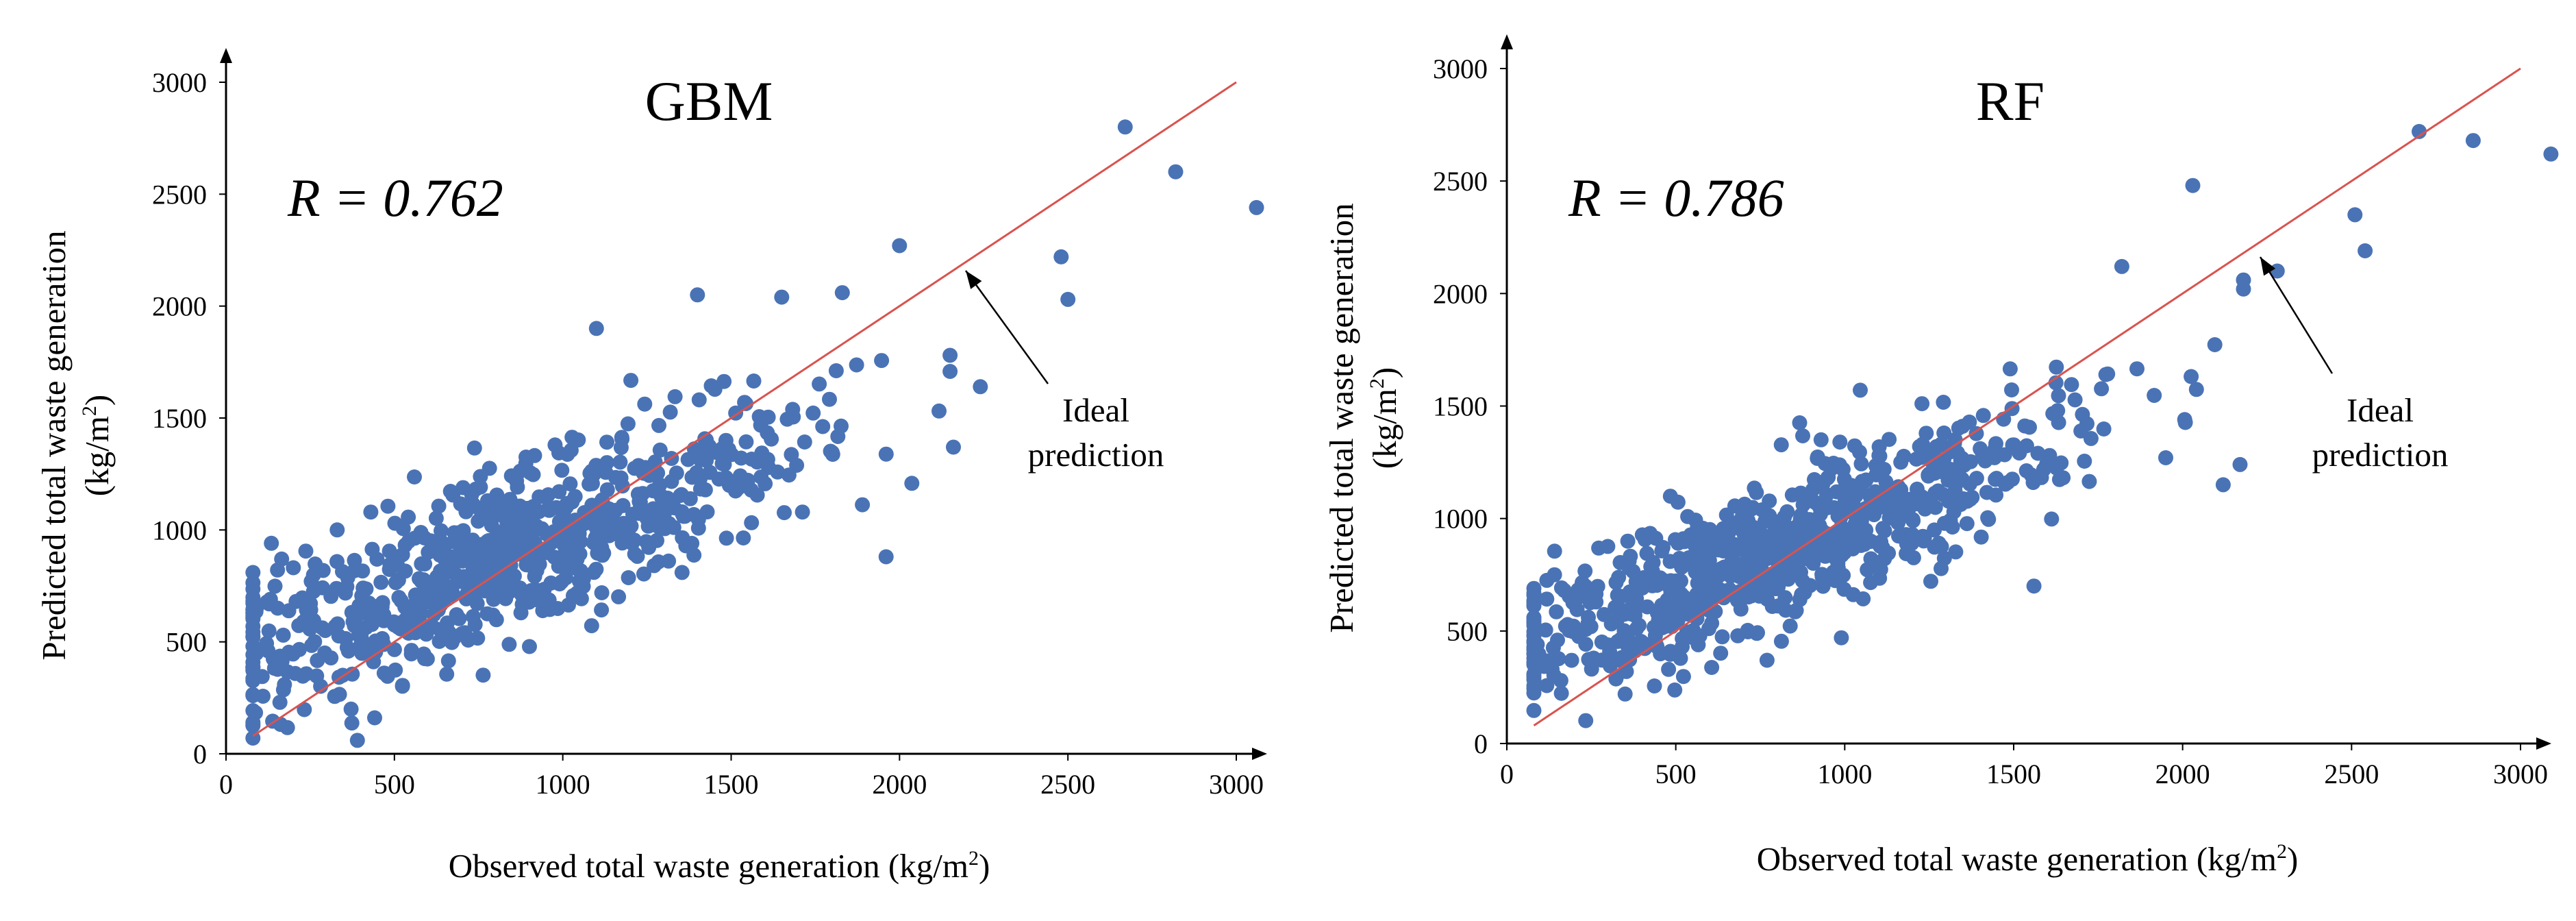 The image size is (2576, 921). Describe the element at coordinates (179, 418) in the screenshot. I see `y-tick-label: 1500` at that location.